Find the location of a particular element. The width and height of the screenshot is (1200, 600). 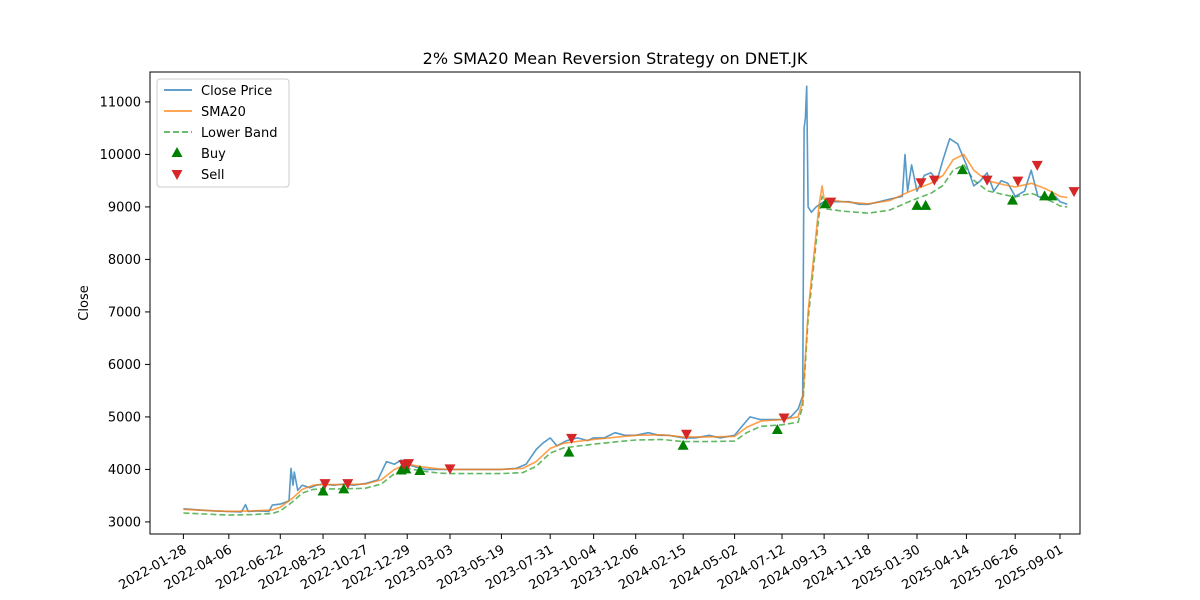

y-tick-label: 11000 is located at coordinates (120, 102).